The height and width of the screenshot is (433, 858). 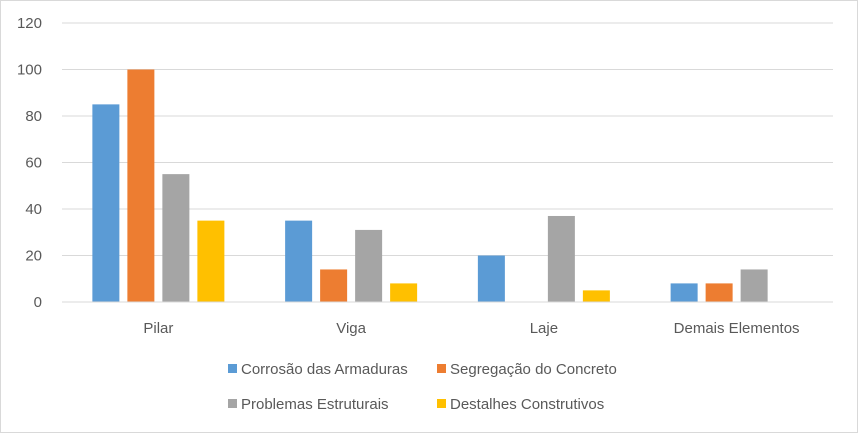 I want to click on x-category-label: Demais Elementos, so click(x=737, y=328).